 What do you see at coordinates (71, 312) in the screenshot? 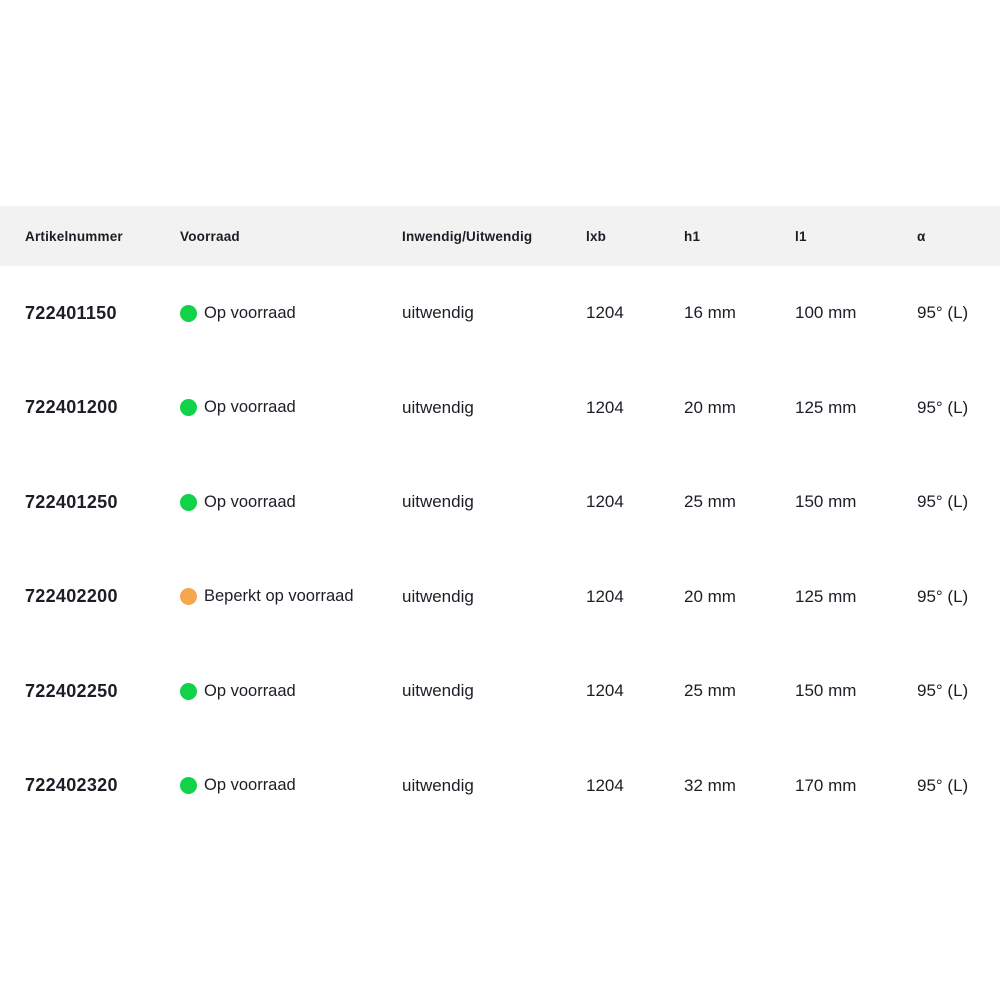
I see `article-number: 722401150` at bounding box center [71, 312].